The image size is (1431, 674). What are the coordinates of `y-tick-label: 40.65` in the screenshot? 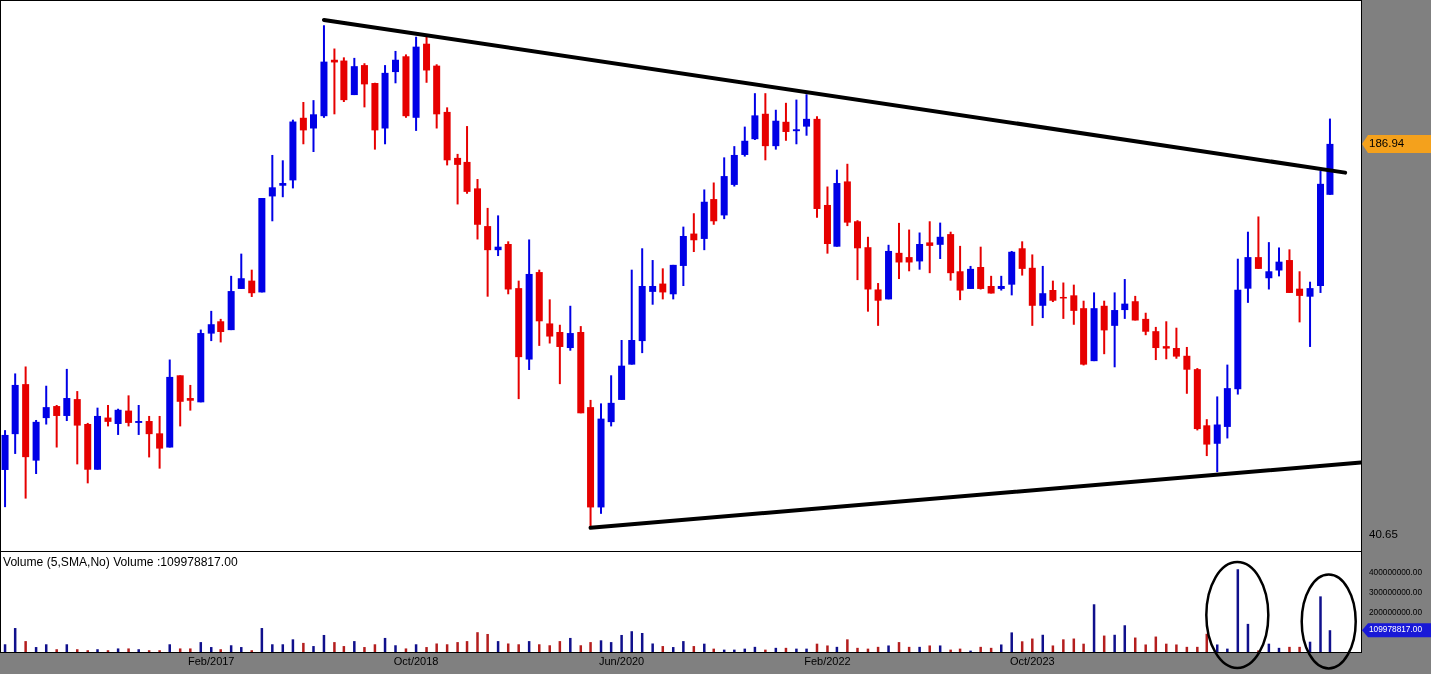 It's located at (1383, 534).